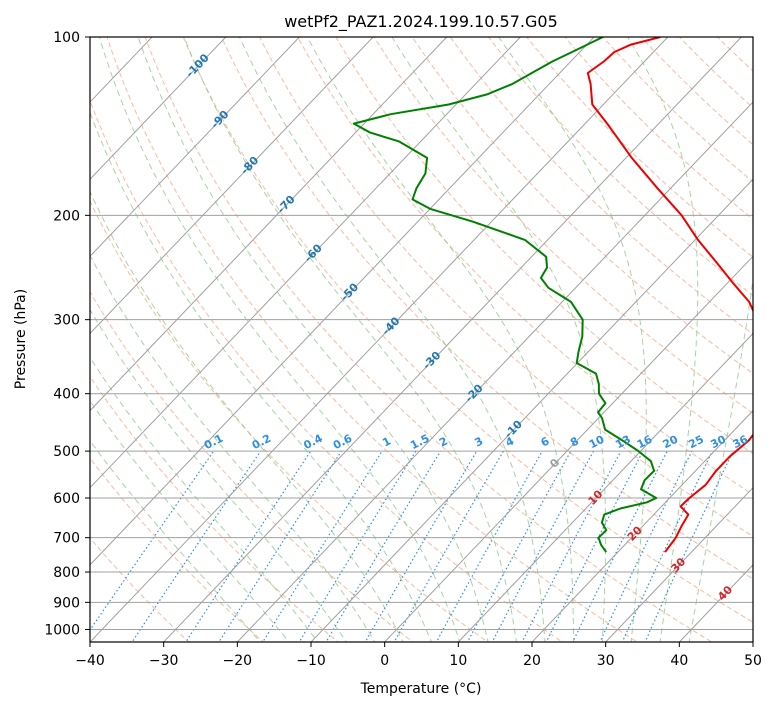 The width and height of the screenshot is (775, 708). What do you see at coordinates (66, 499) in the screenshot?
I see `y-tick-label: 600` at bounding box center [66, 499].